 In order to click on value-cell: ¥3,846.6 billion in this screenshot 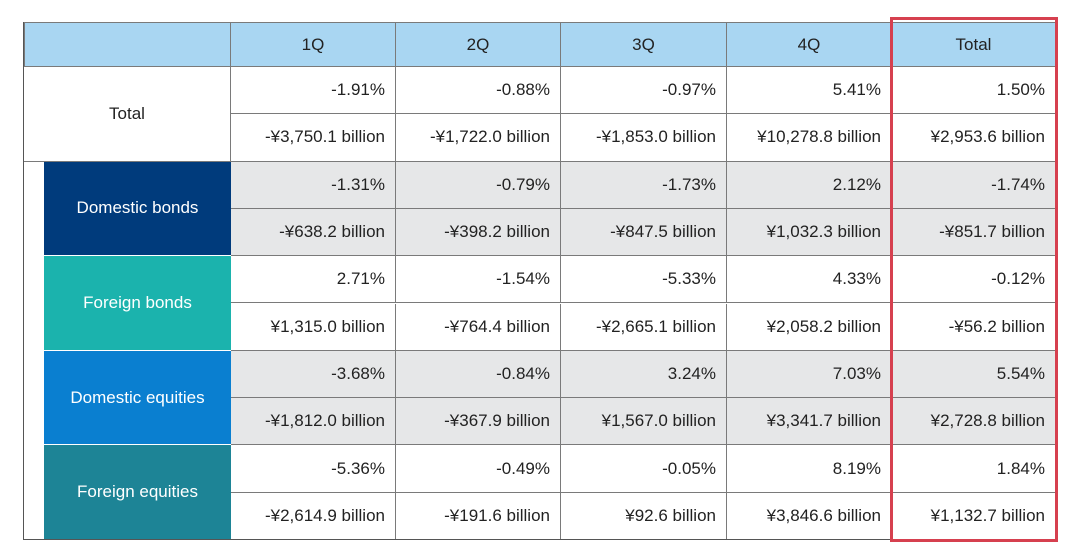, I will do `click(809, 516)`.